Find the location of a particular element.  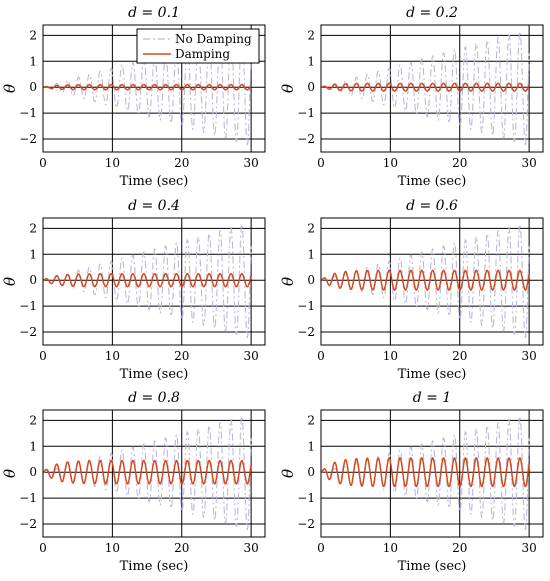

legend-box is located at coordinates (198, 46).